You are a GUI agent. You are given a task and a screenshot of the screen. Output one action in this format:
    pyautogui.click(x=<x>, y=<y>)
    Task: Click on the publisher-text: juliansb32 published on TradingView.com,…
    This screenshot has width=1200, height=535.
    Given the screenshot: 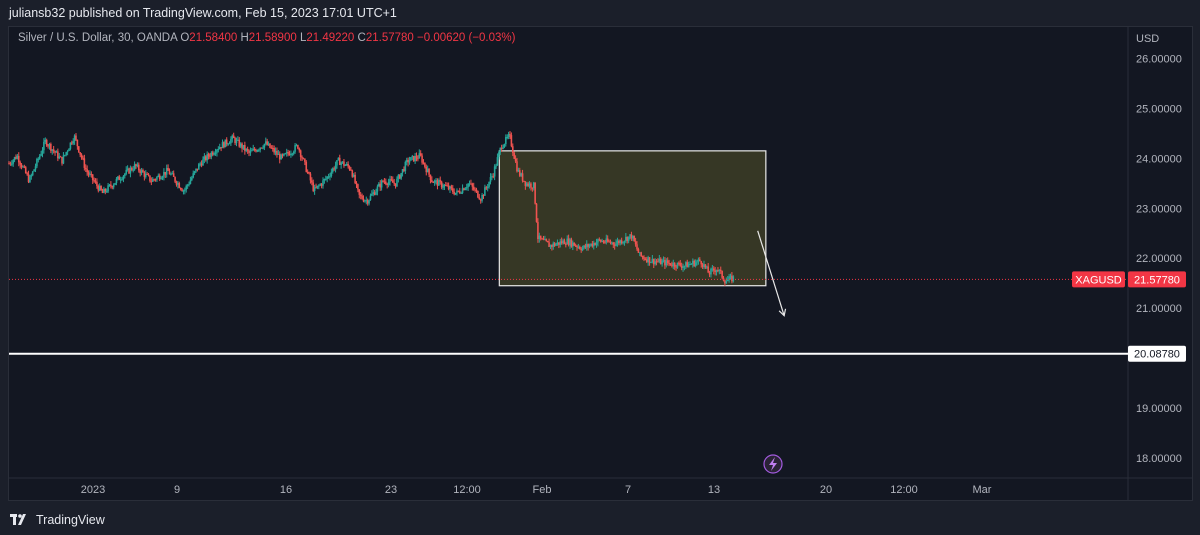 What is the action you would take?
    pyautogui.click(x=203, y=13)
    